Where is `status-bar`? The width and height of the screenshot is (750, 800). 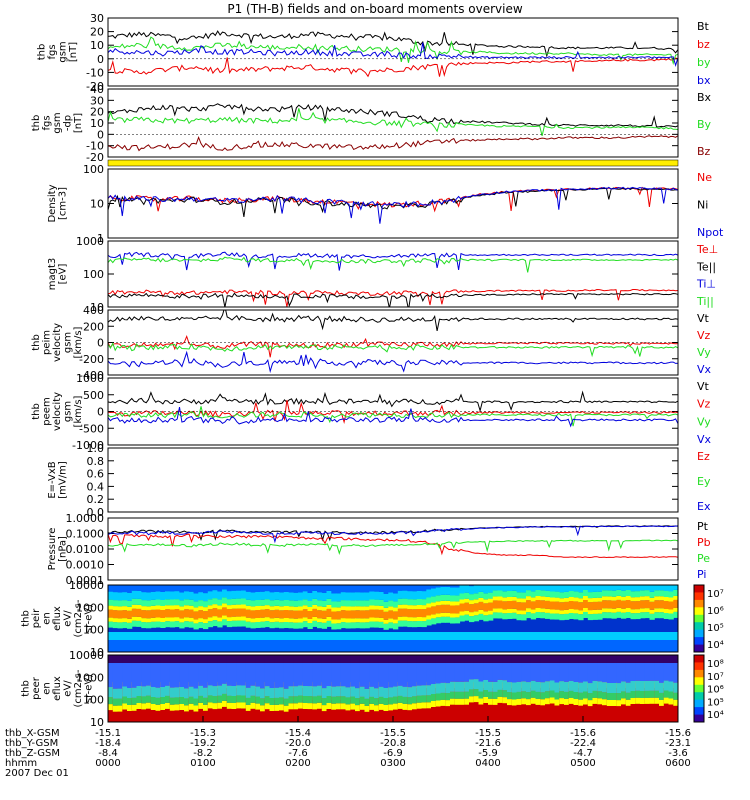 status-bar is located at coordinates (393, 163).